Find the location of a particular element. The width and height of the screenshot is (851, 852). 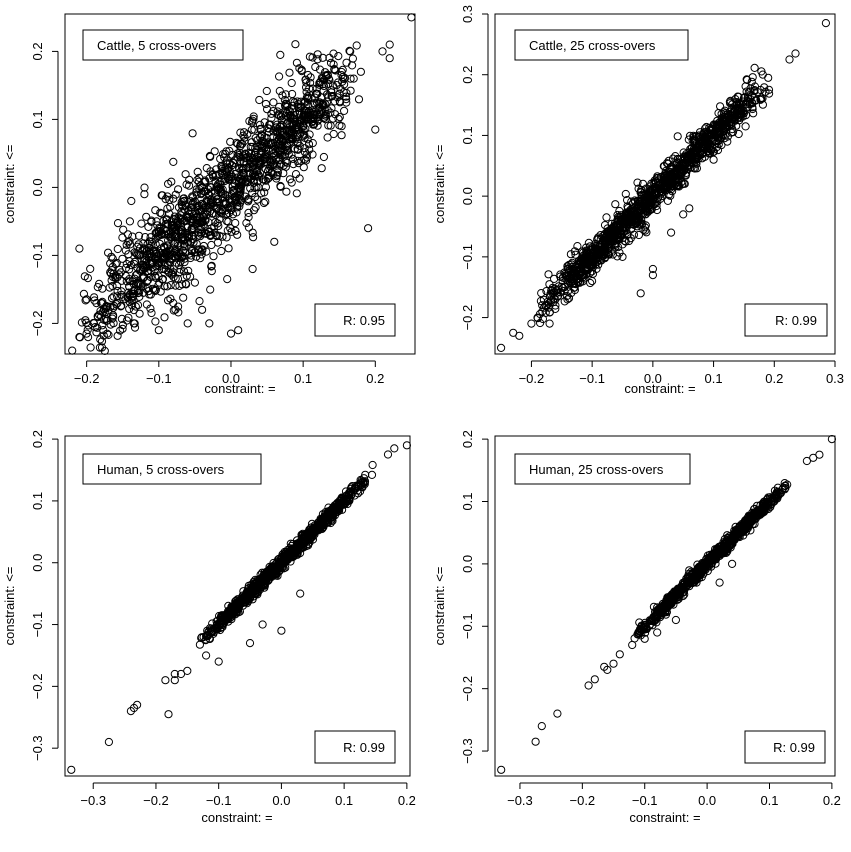

x-tick-label: 0.1 is located at coordinates (344, 800).